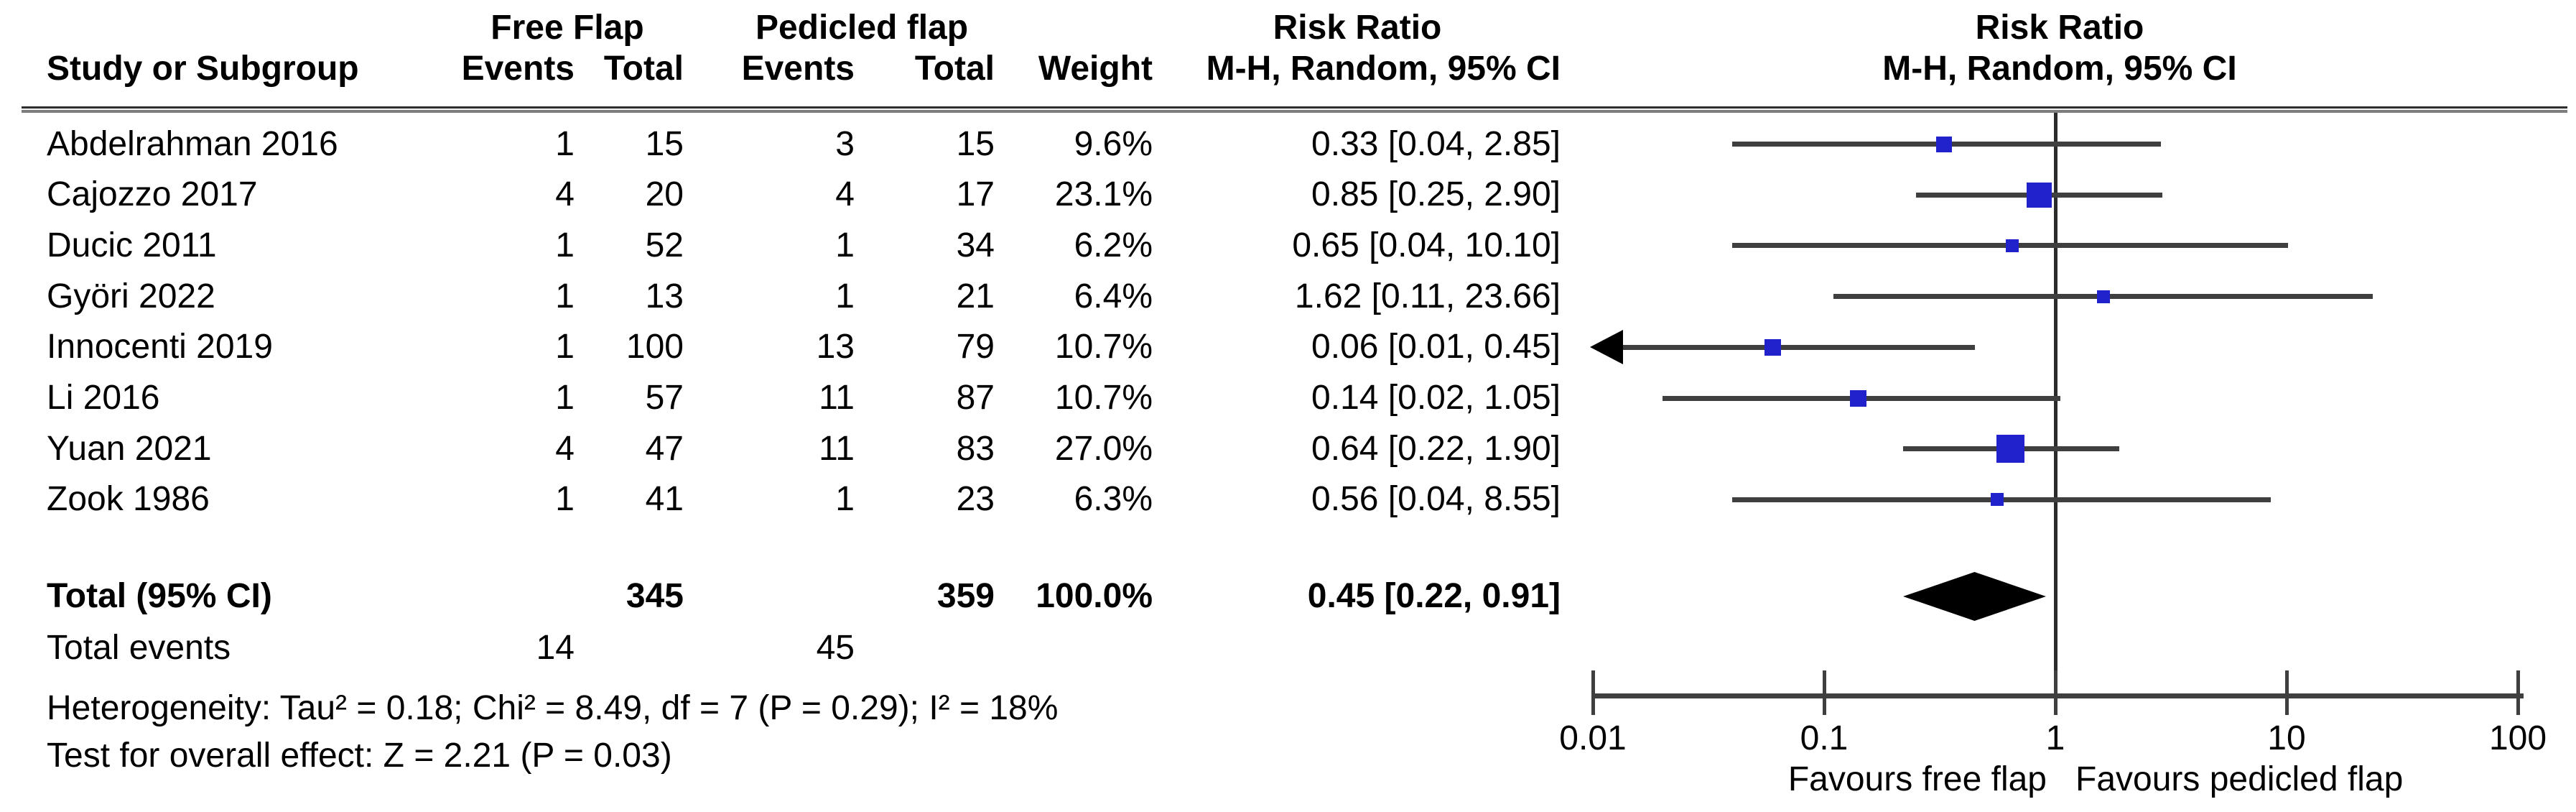  Describe the element at coordinates (152, 194) in the screenshot. I see `study-name: Cajozzo 2017` at that location.